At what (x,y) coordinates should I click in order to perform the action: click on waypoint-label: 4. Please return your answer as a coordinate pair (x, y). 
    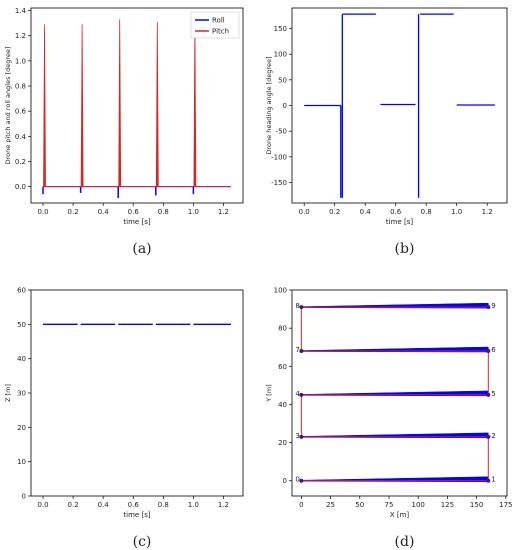
    Looking at the image, I should click on (297, 394).